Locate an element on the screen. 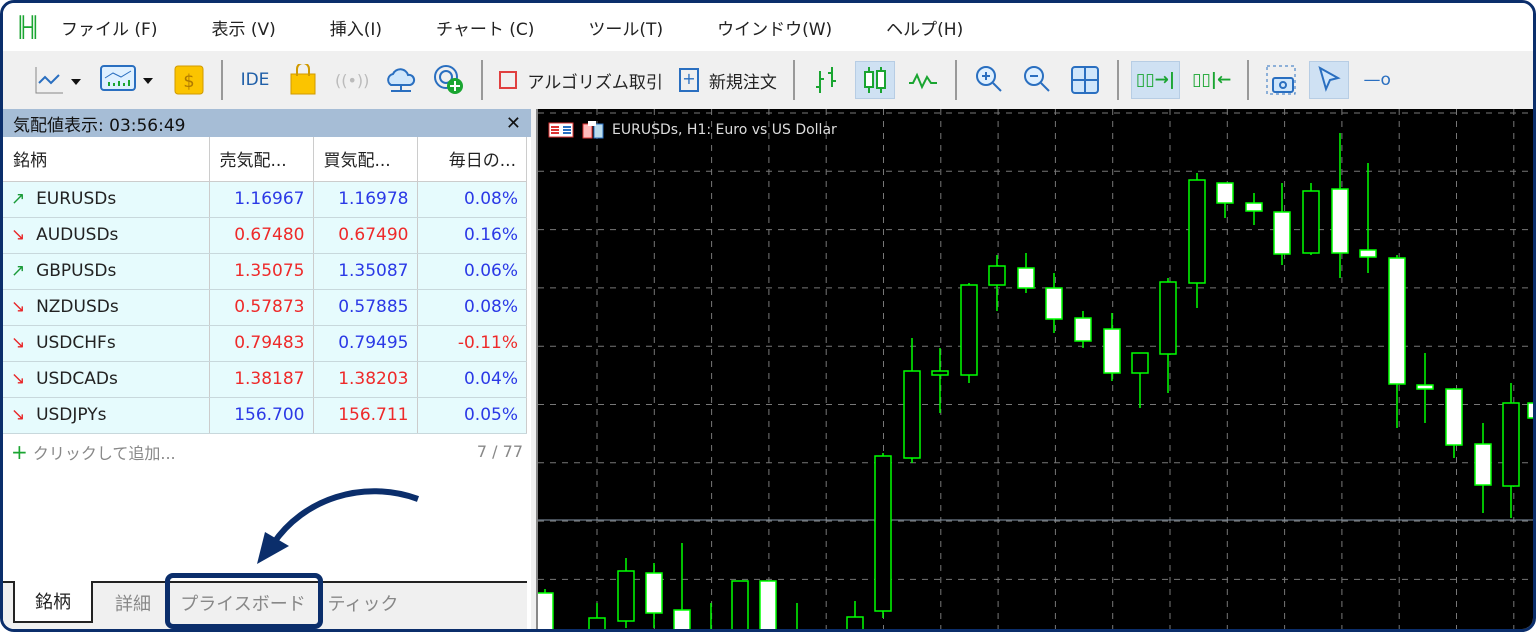 Image resolution: width=1536 pixels, height=632 pixels. grid-icon is located at coordinates (1084, 80).